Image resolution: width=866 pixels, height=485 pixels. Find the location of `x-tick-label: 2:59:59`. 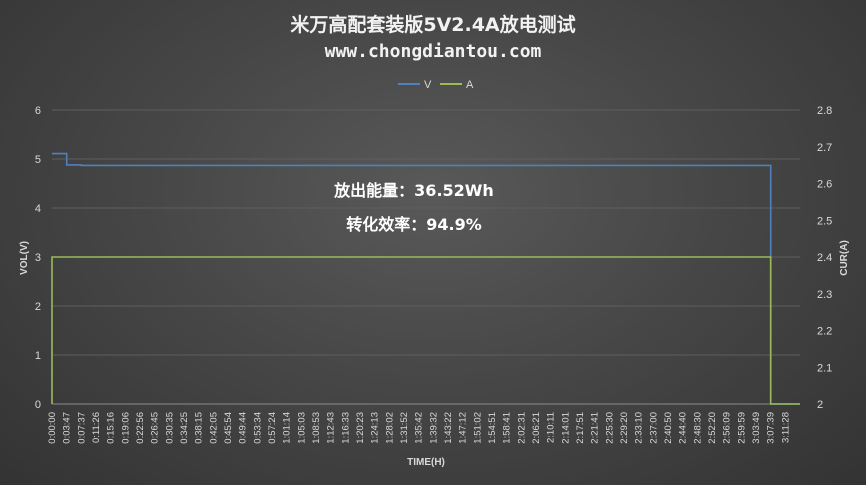

x-tick-label: 2:59:59 is located at coordinates (741, 428).